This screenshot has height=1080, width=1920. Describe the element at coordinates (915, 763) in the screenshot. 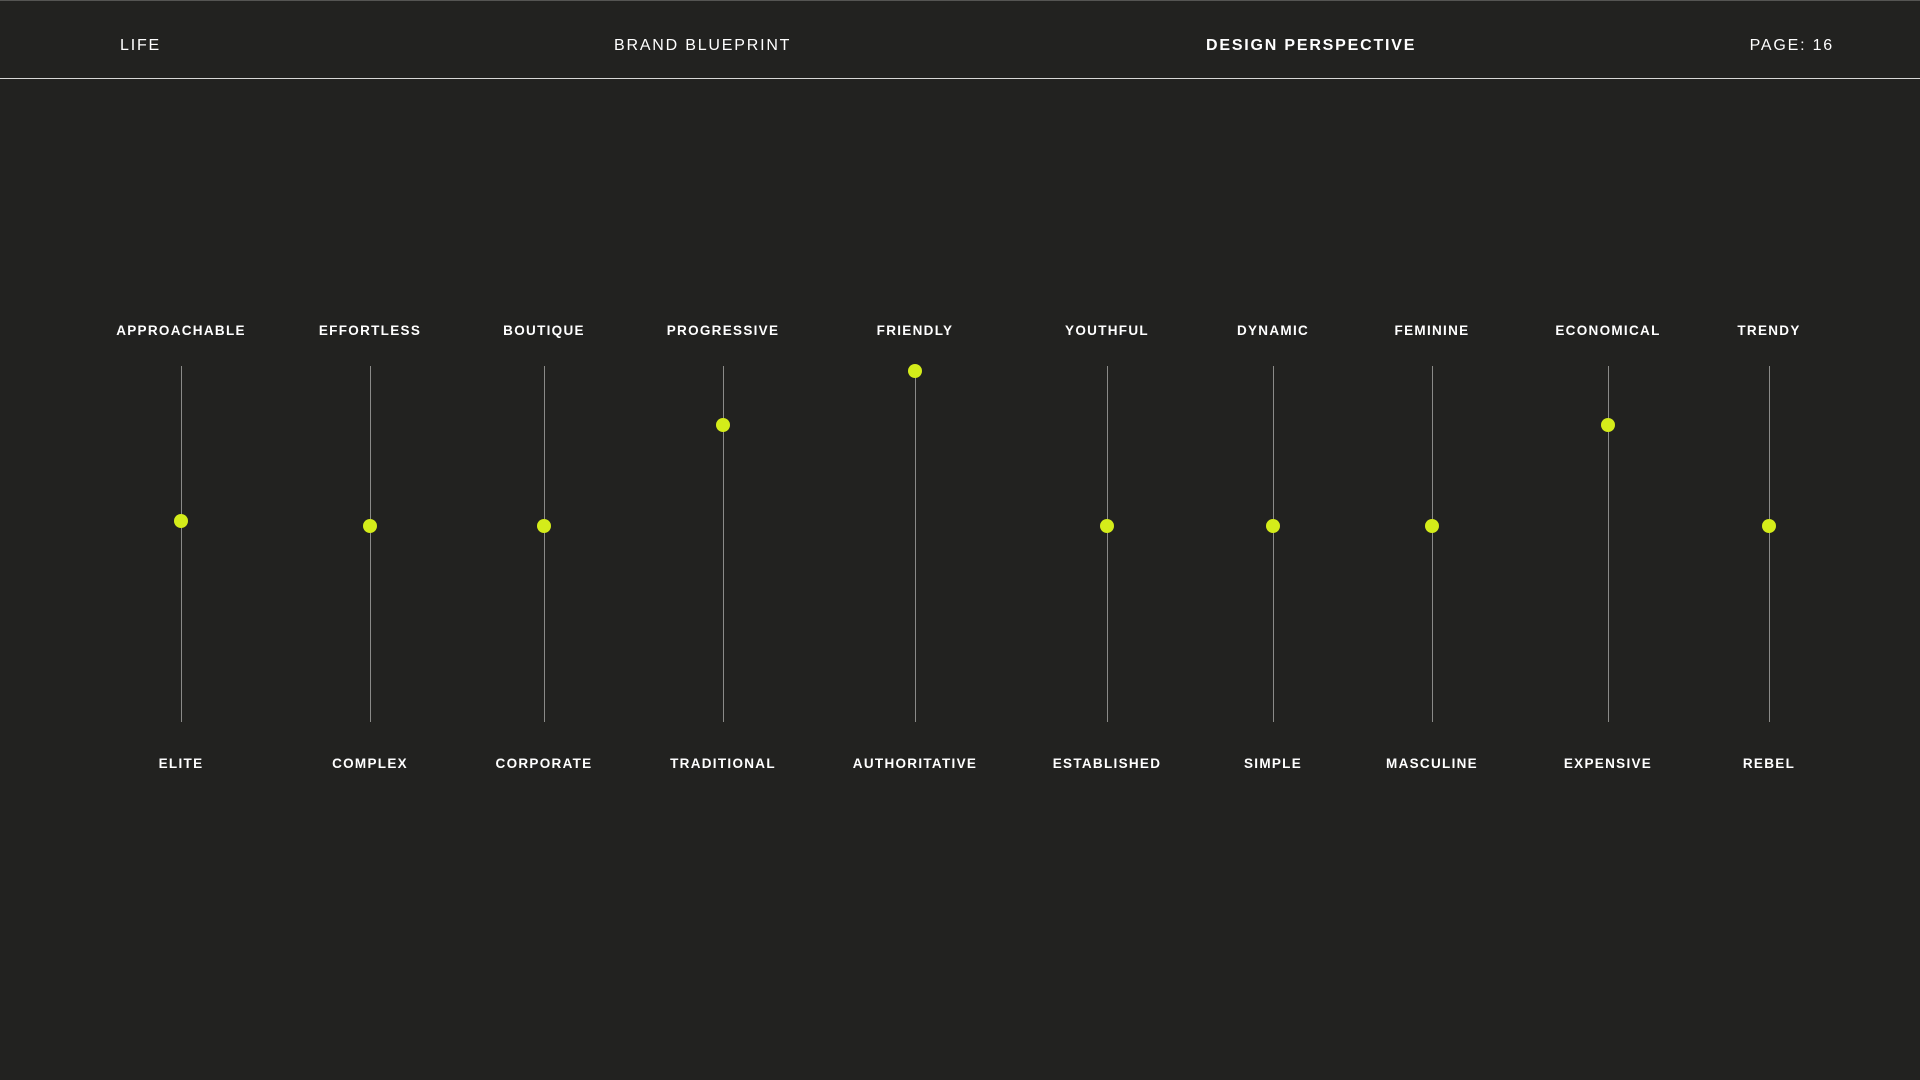

I see `scale-bottom-label: AUTHORITATIVE` at that location.